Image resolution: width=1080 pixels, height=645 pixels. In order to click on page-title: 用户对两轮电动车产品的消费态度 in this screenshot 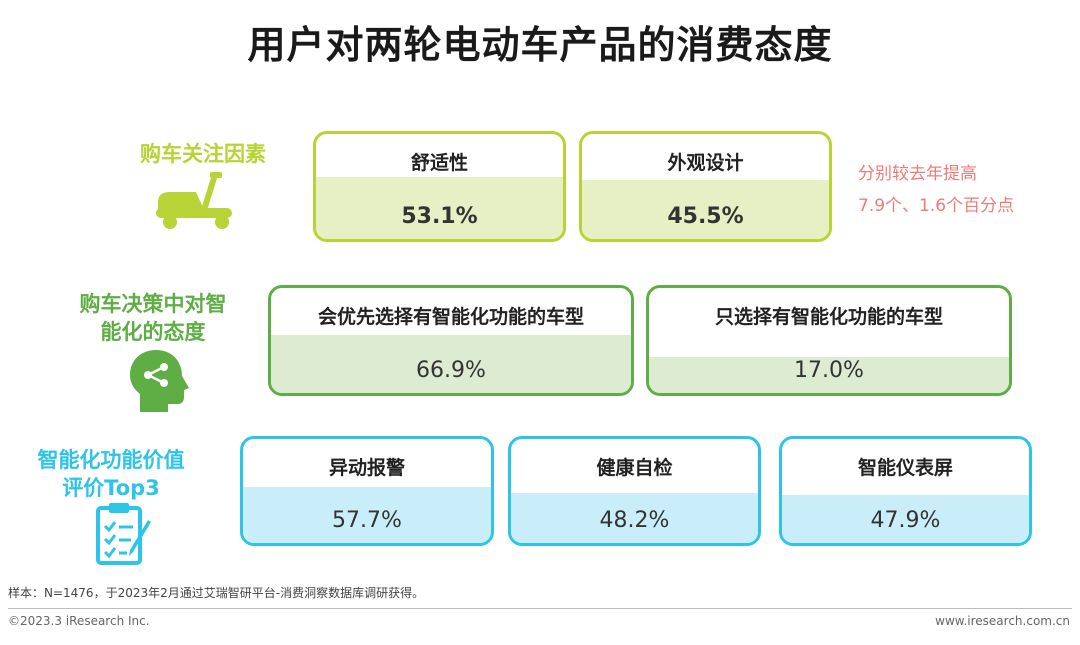, I will do `click(540, 45)`.